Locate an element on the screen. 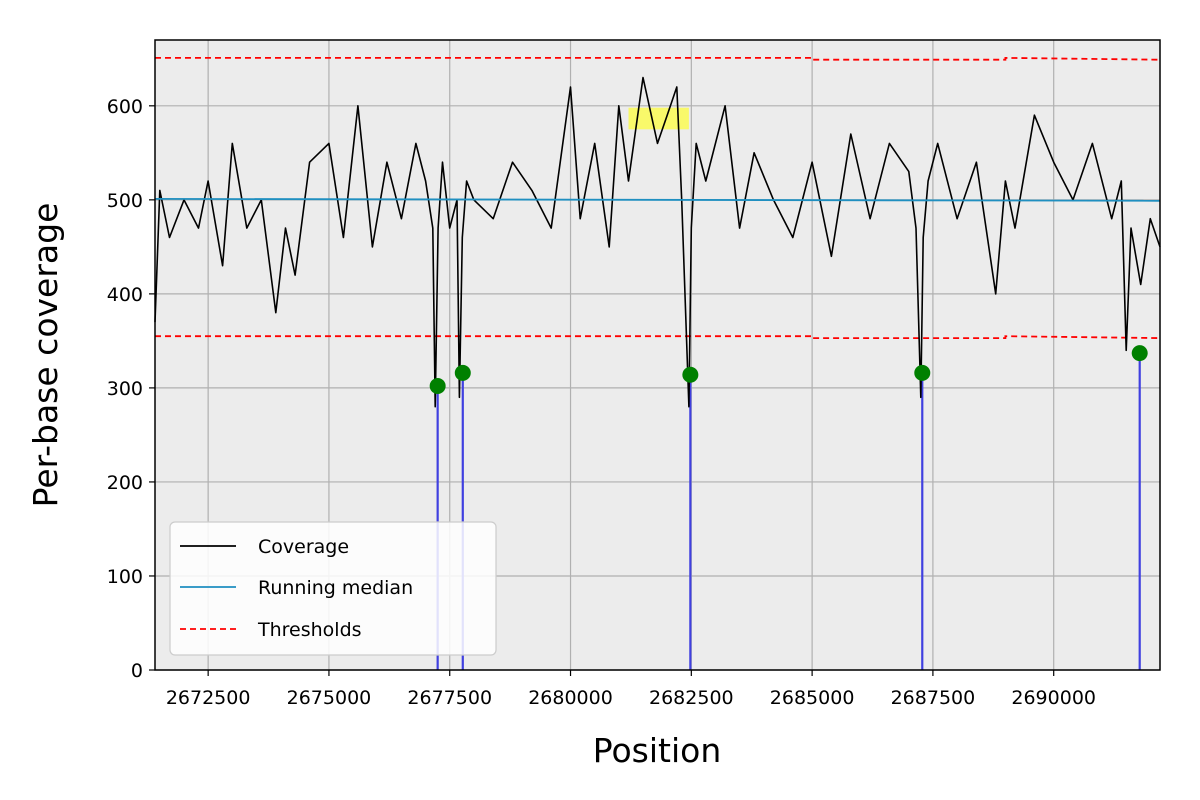  x-tick-label: 2685000 is located at coordinates (812, 698).